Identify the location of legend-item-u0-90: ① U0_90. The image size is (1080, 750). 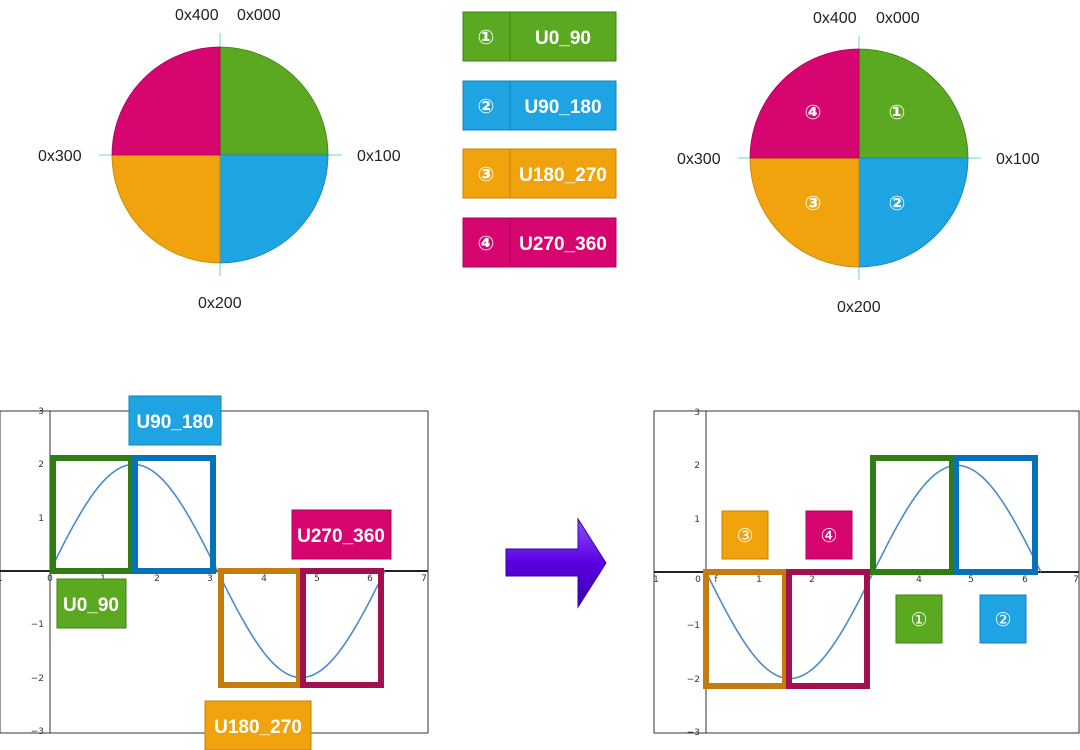
(539, 36).